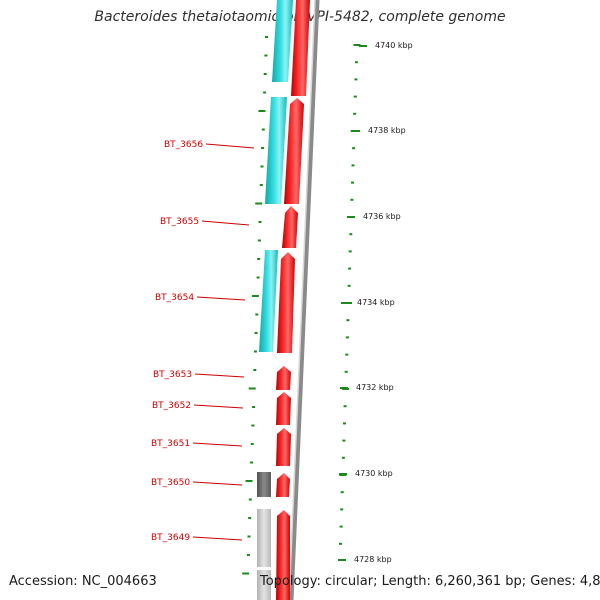 The width and height of the screenshot is (600, 600). Describe the element at coordinates (375, 387) in the screenshot. I see `scale-label: 4732 kbp` at that location.